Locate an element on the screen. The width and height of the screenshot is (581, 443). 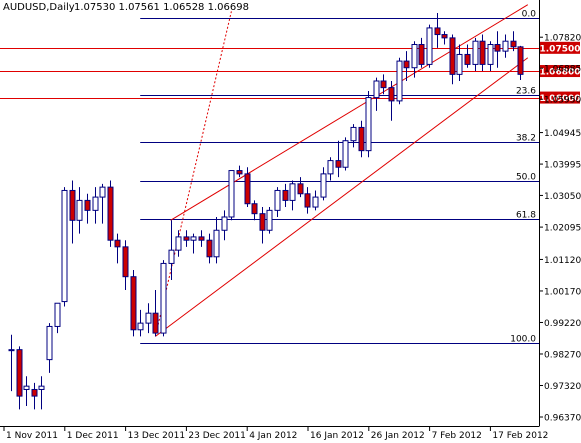
y-tick-label: 0.96370 is located at coordinates (562, 419).